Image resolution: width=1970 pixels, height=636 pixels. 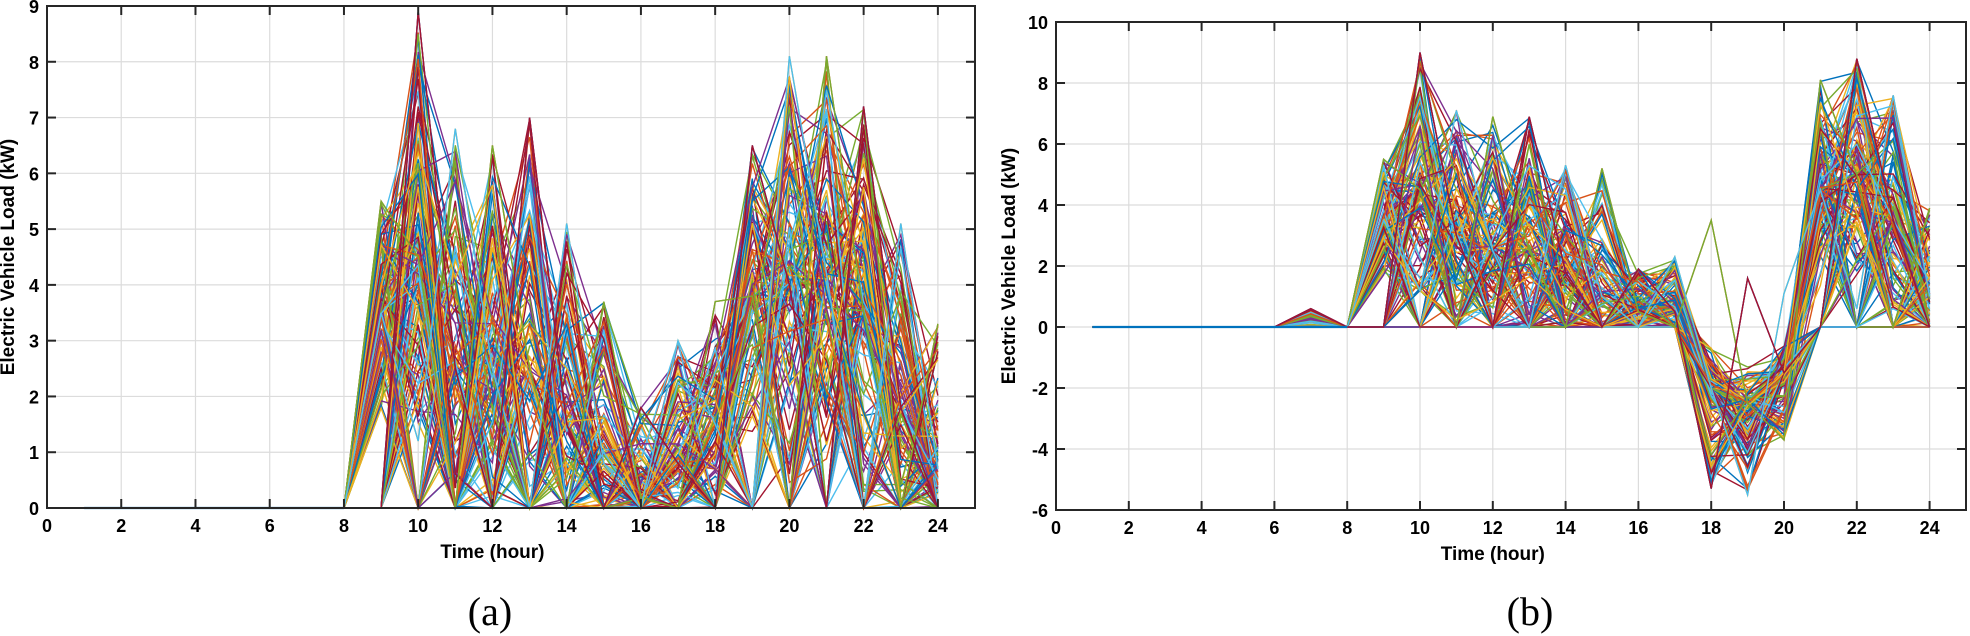 What do you see at coordinates (34, 8) in the screenshot?
I see `y-tick-label: 9` at bounding box center [34, 8].